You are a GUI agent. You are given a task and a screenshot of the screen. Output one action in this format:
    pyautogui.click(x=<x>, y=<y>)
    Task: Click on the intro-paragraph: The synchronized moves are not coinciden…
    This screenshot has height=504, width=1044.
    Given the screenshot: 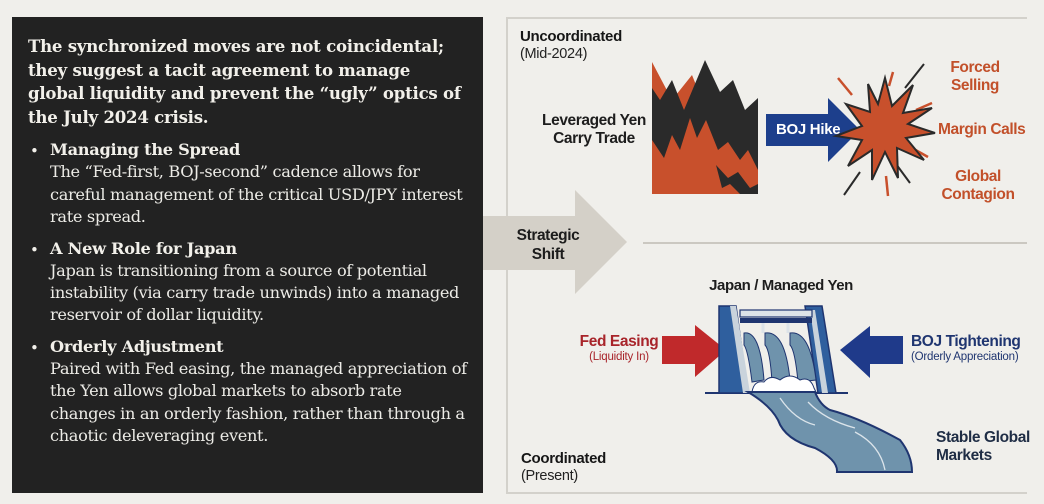 What is the action you would take?
    pyautogui.click(x=244, y=81)
    